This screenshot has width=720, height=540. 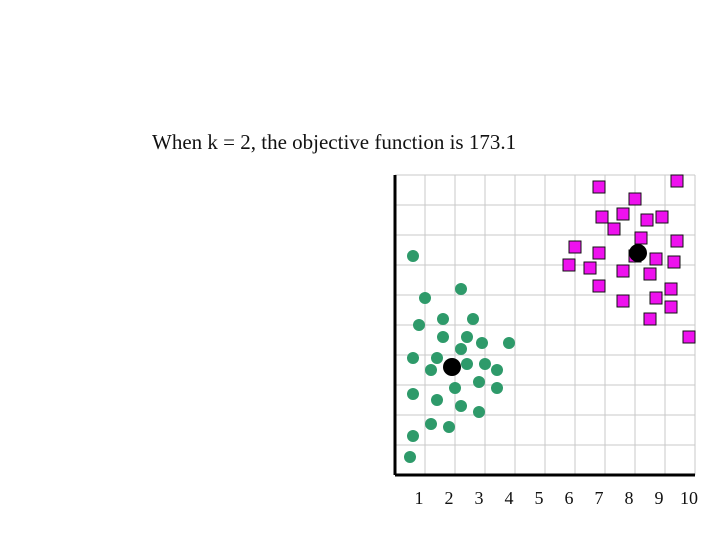 I want to click on x-tick-label: 10, so click(x=689, y=498).